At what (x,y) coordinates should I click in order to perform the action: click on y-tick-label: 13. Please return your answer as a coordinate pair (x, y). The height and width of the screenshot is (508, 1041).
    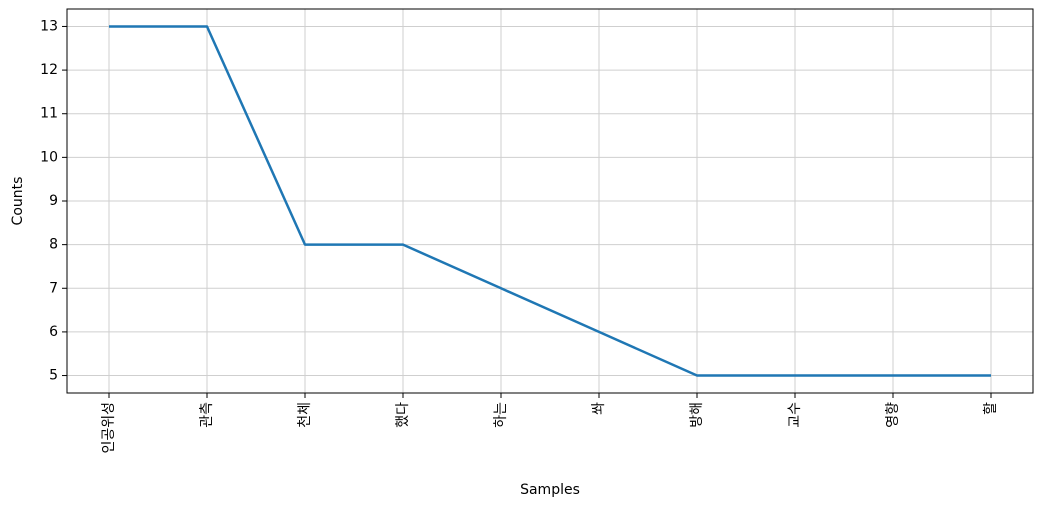
    Looking at the image, I should click on (49, 26).